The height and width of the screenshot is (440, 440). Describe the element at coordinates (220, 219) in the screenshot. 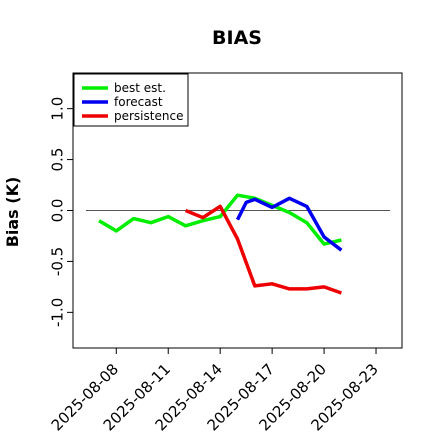

I see `series-line-best-est` at that location.